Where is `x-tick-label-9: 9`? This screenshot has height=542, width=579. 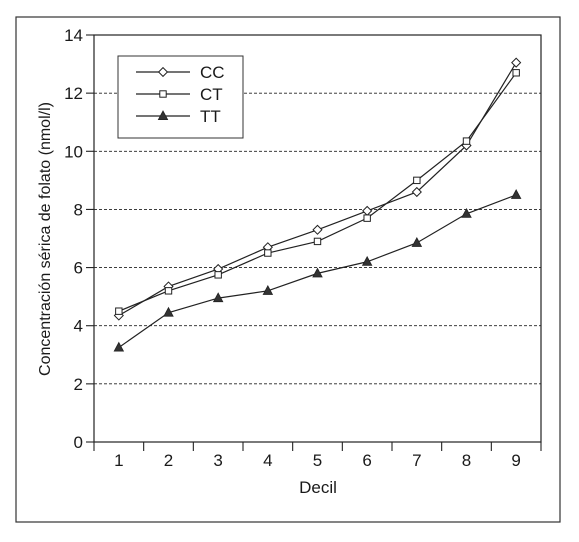
x-tick-label-9: 9 is located at coordinates (515, 460).